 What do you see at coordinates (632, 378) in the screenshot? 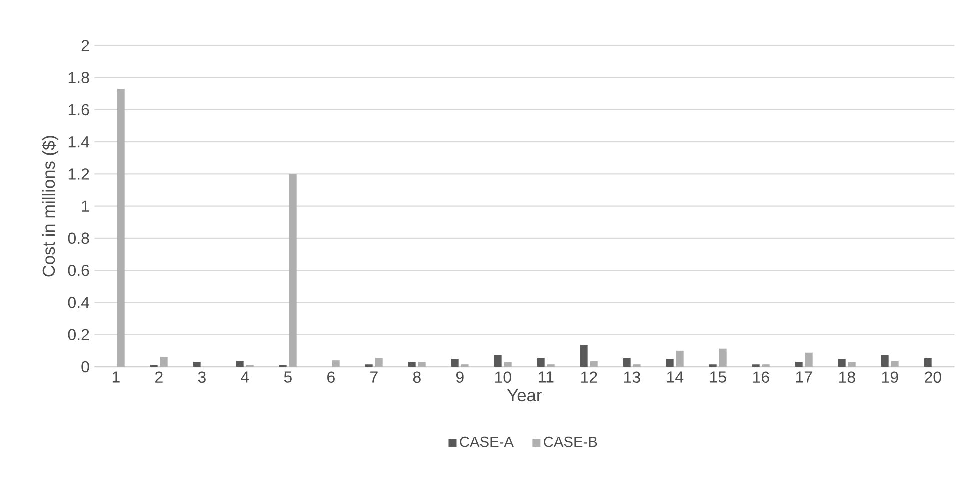
I see `x-tick-label: 13` at bounding box center [632, 378].